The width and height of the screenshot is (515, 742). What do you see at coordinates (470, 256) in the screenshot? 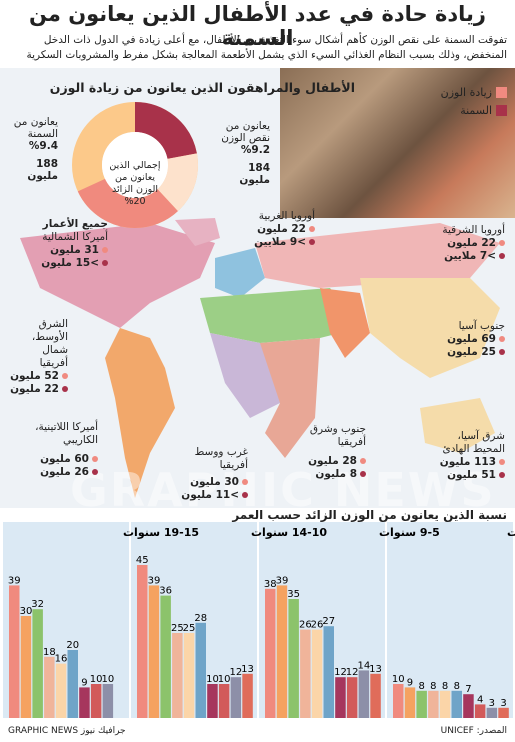
I see `obesity-value: >7 ملايين` at bounding box center [470, 256].